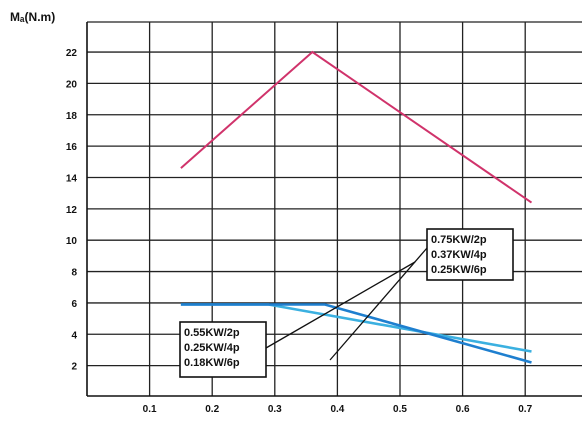 Image resolution: width=582 pixels, height=421 pixels. What do you see at coordinates (74, 273) in the screenshot?
I see `y-tick-label: 8` at bounding box center [74, 273].